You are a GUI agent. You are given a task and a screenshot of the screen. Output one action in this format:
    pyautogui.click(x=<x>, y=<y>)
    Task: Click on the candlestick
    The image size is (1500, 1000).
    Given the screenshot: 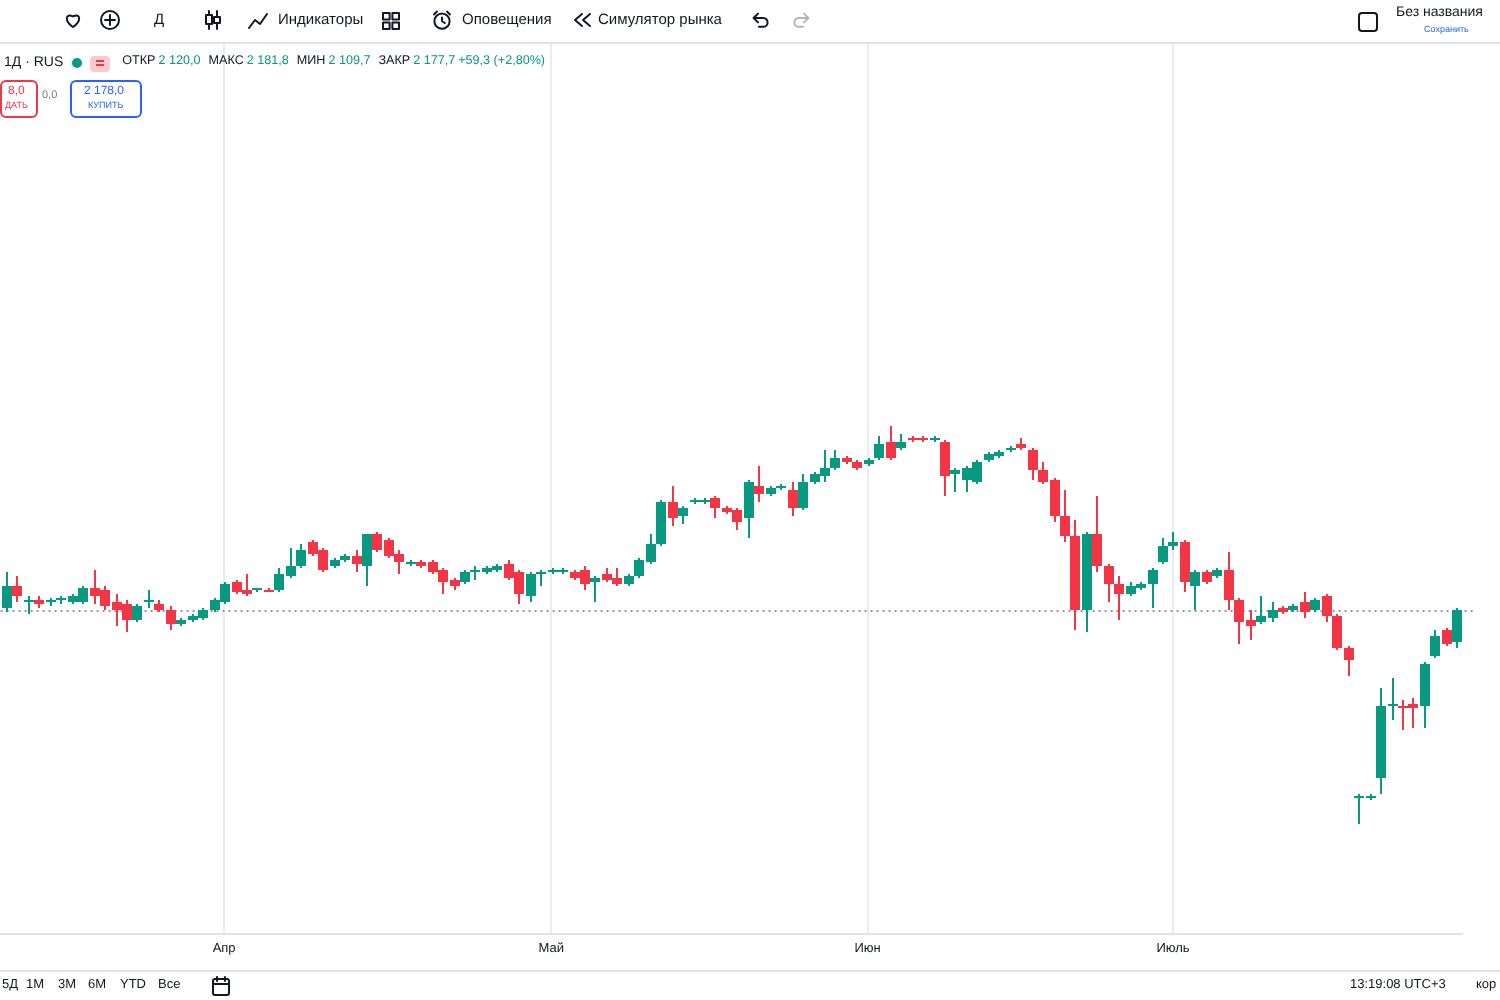 What is the action you would take?
    pyautogui.click(x=1393, y=699)
    